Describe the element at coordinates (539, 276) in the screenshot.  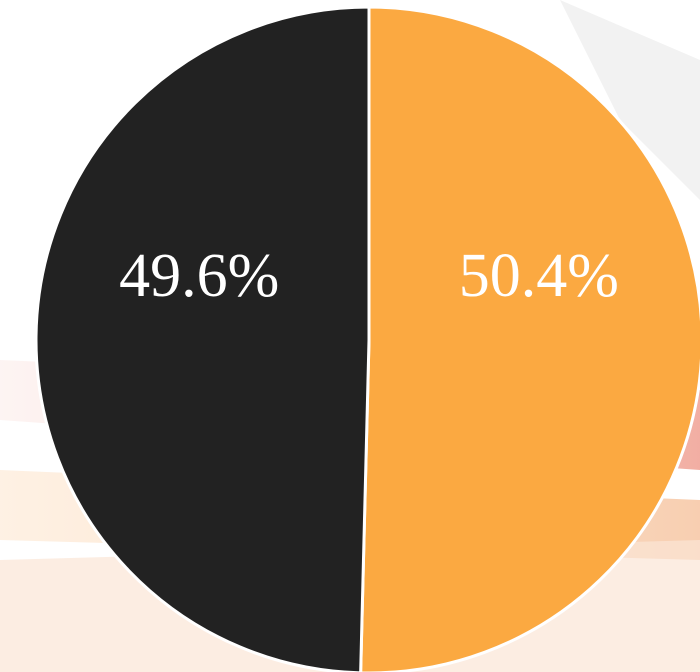
I see `slice-label: 50.4%` at that location.